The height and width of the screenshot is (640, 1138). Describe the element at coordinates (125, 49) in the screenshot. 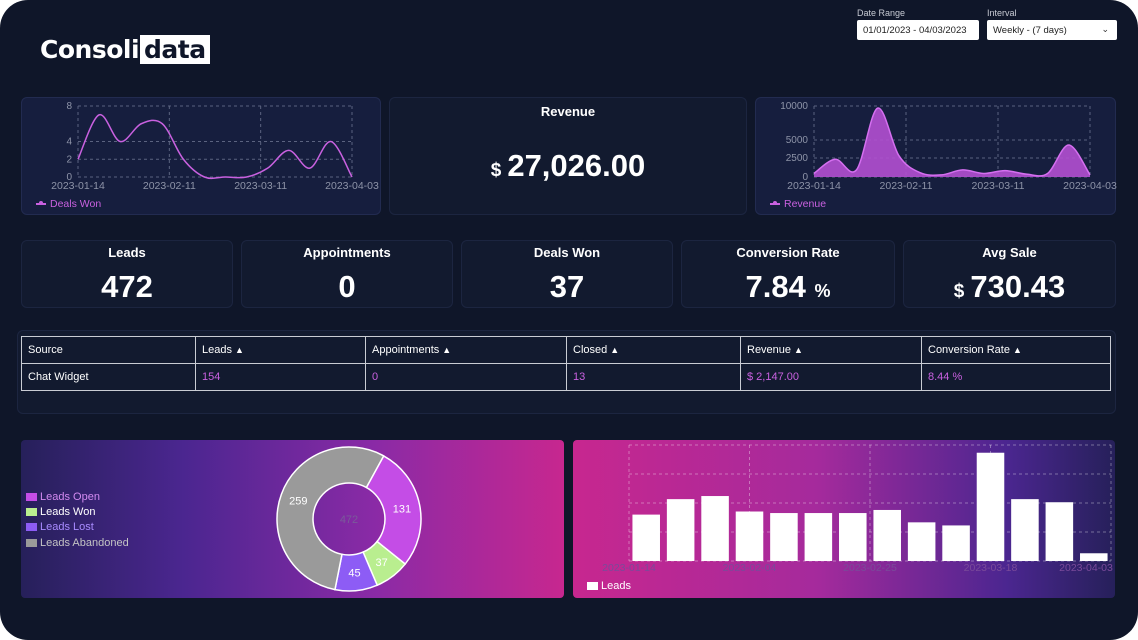

I see `logo: Consoli data` at that location.